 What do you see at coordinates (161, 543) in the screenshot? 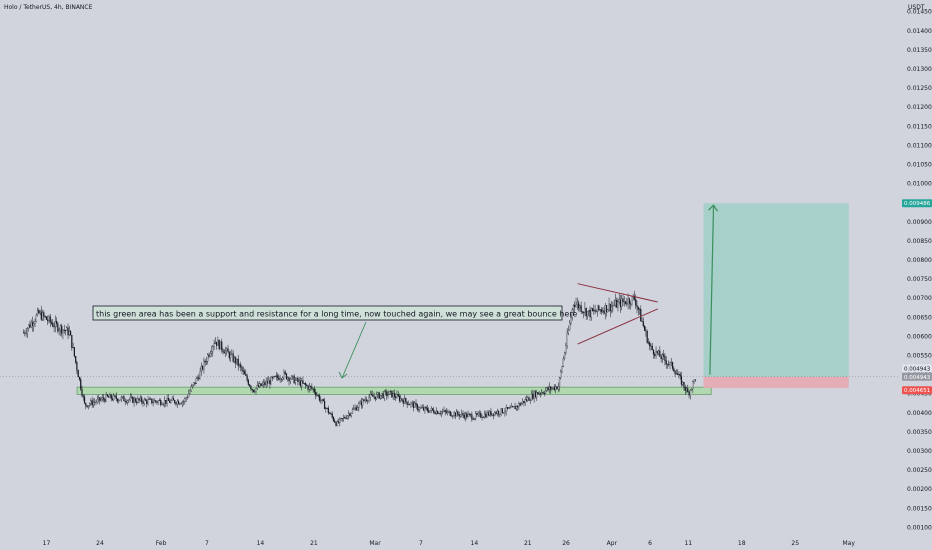
I see `x-tick-label: Feb` at bounding box center [161, 543].